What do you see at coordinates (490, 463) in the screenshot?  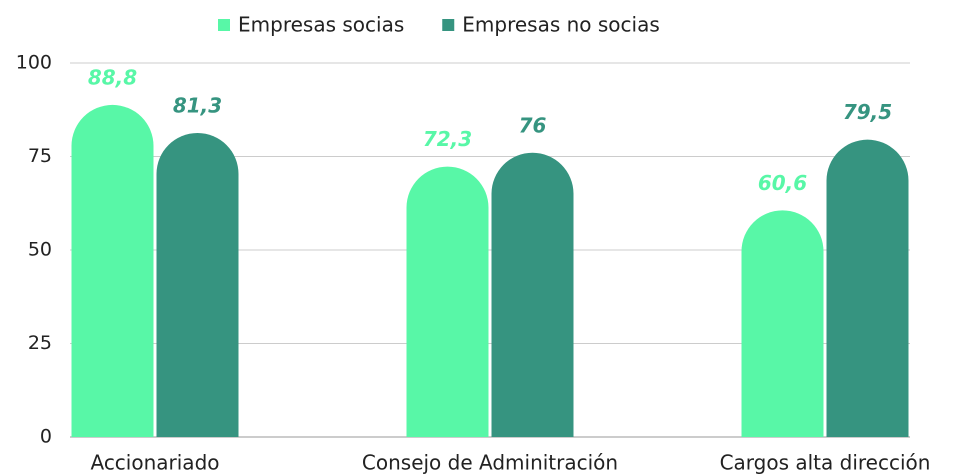 I see `x-tick-label: Consejo de Adminitración` at bounding box center [490, 463].